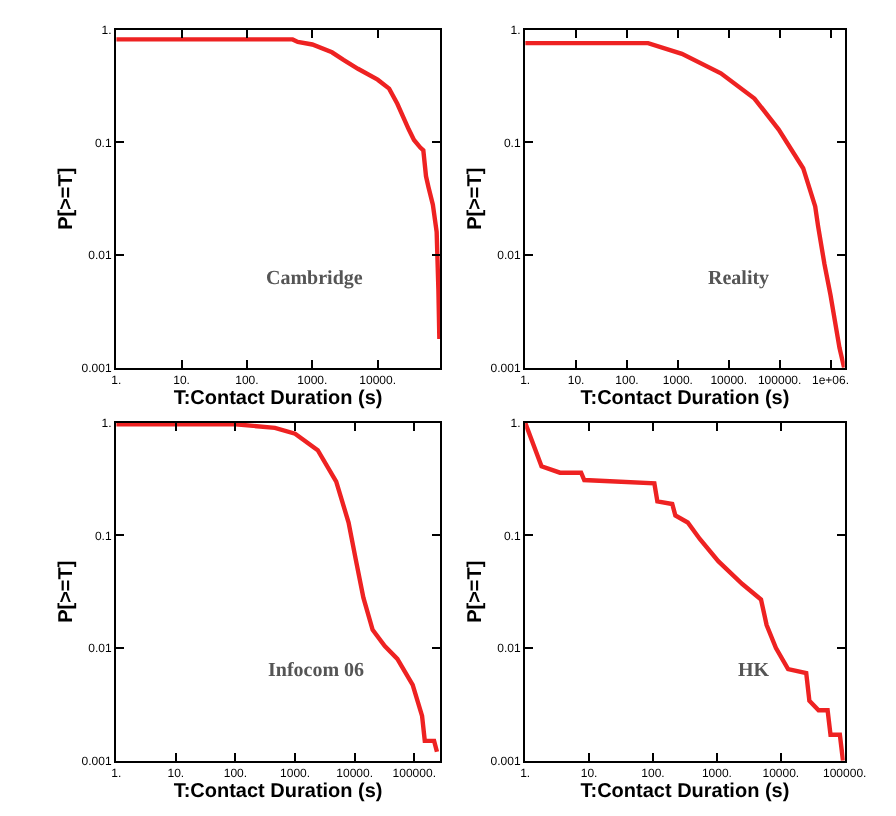 This screenshot has width=896, height=816. What do you see at coordinates (739, 279) in the screenshot?
I see `annotation: Reality` at bounding box center [739, 279].